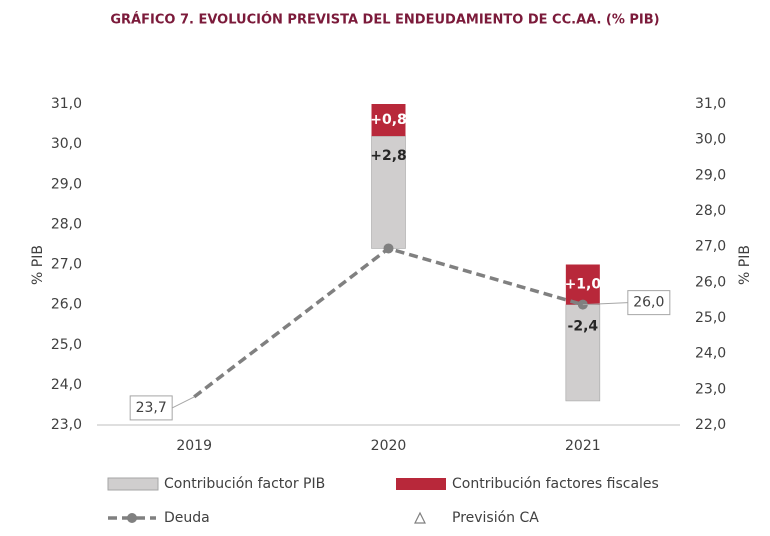 Image resolution: width=770 pixels, height=536 pixels. Describe the element at coordinates (66, 345) in the screenshot. I see `y-tick-label: 25,0` at that location.